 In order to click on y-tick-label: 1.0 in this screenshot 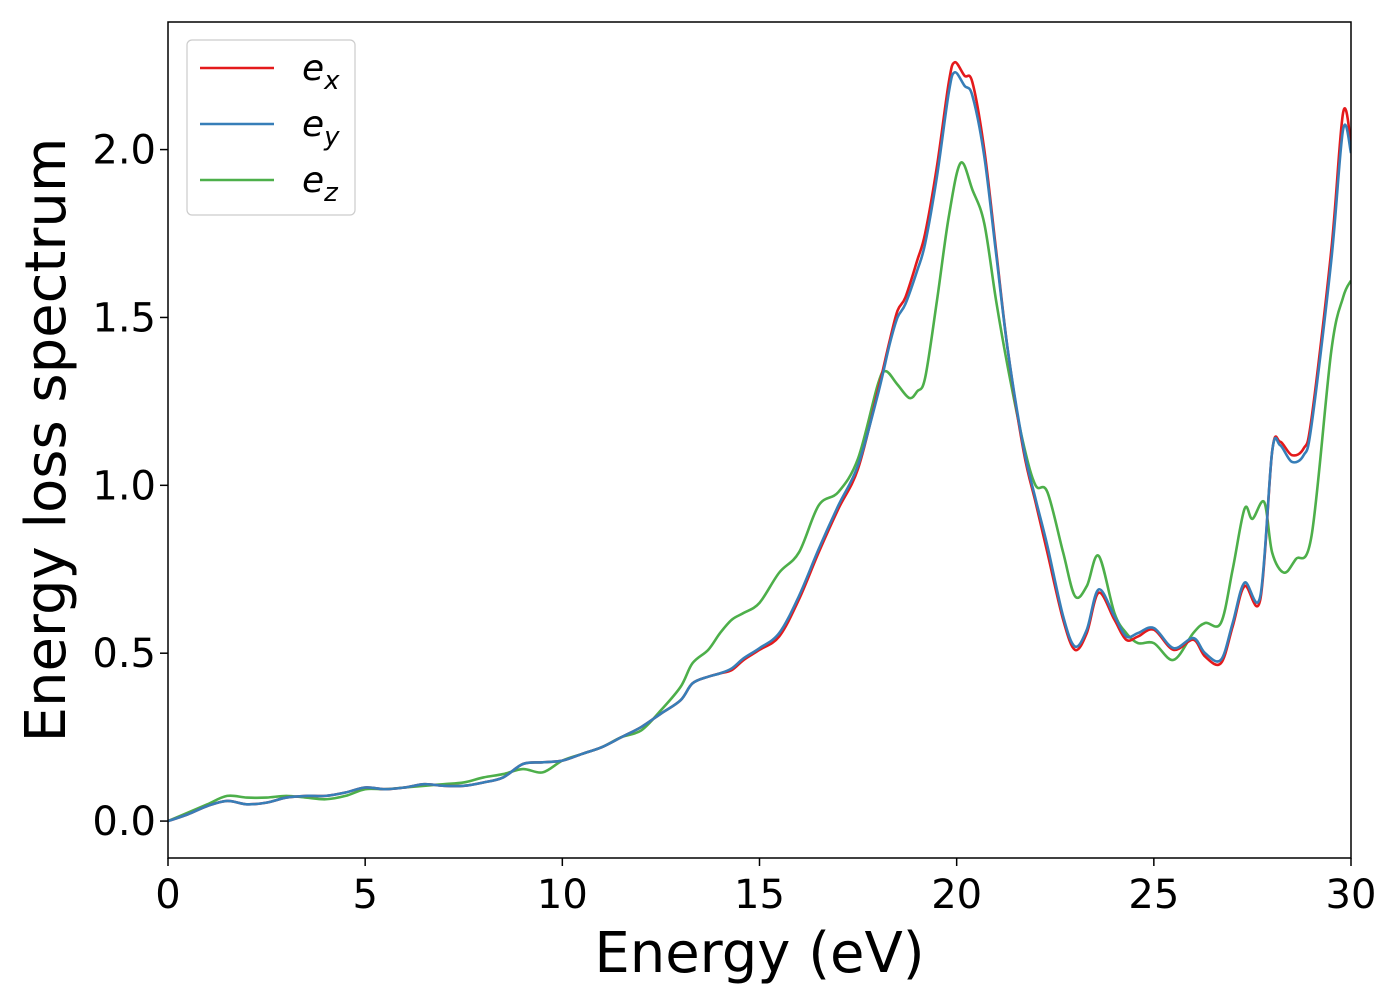, I will do `click(124, 486)`.